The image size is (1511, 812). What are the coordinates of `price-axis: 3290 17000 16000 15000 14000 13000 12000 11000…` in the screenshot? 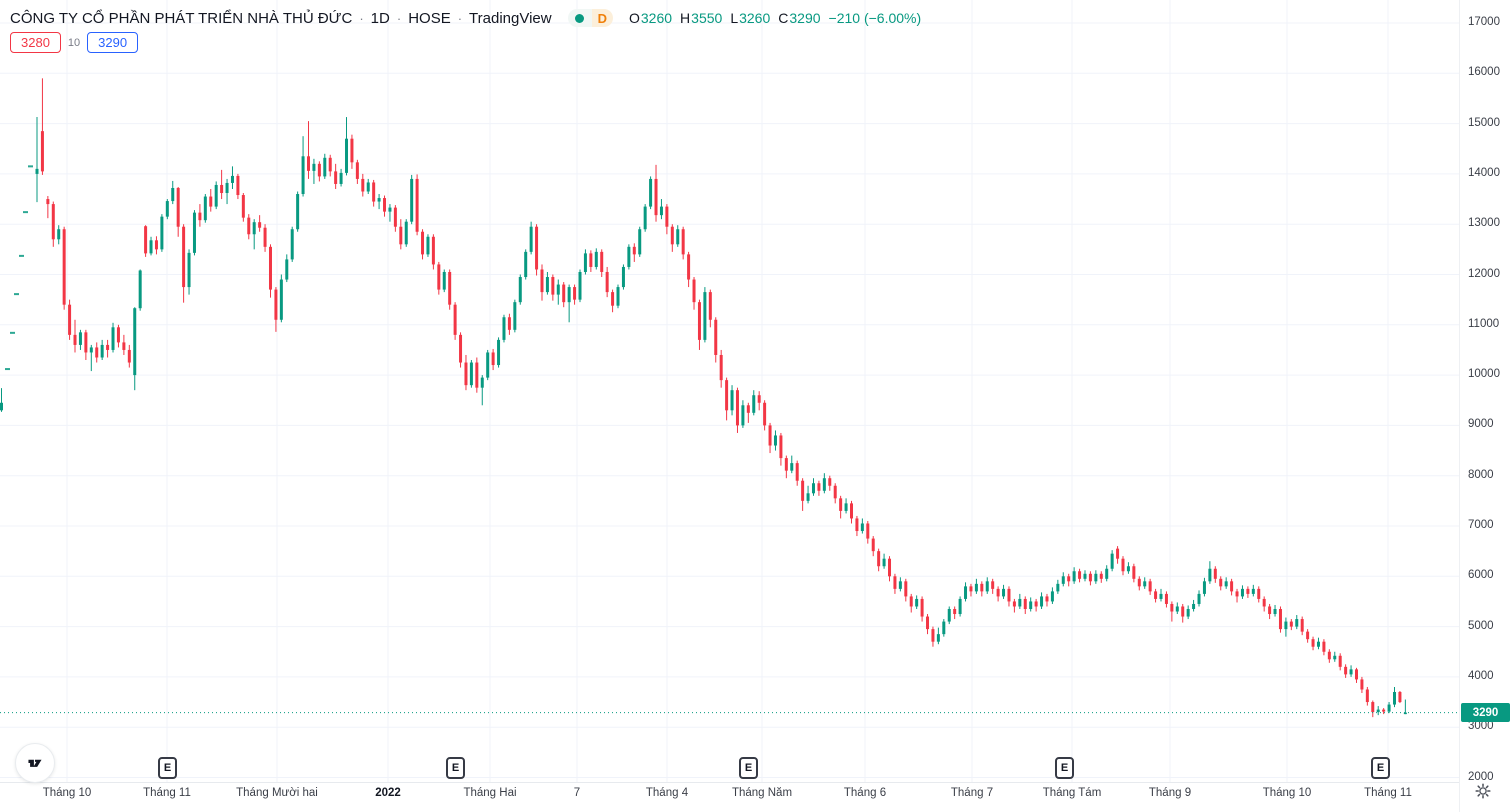 It's located at (1485, 406).